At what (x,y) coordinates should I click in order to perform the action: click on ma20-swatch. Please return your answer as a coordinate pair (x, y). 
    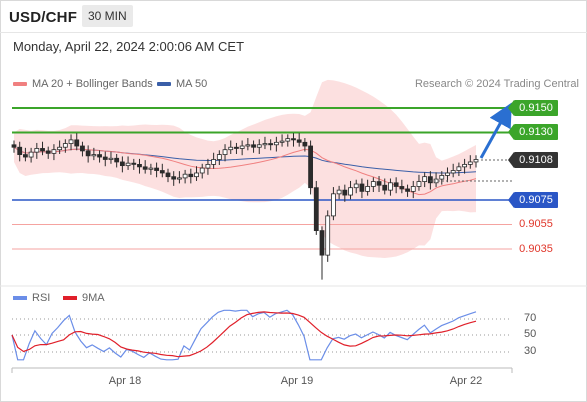
    Looking at the image, I should click on (20, 84).